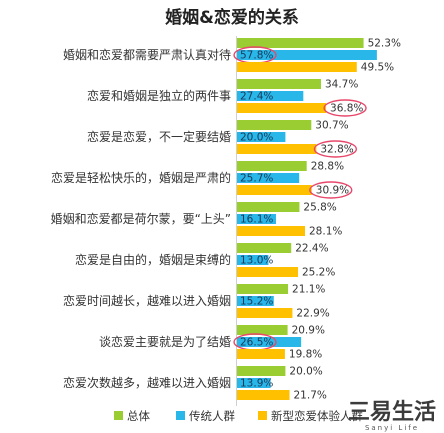  I want to click on data-label: 30.7%, so click(331, 126).